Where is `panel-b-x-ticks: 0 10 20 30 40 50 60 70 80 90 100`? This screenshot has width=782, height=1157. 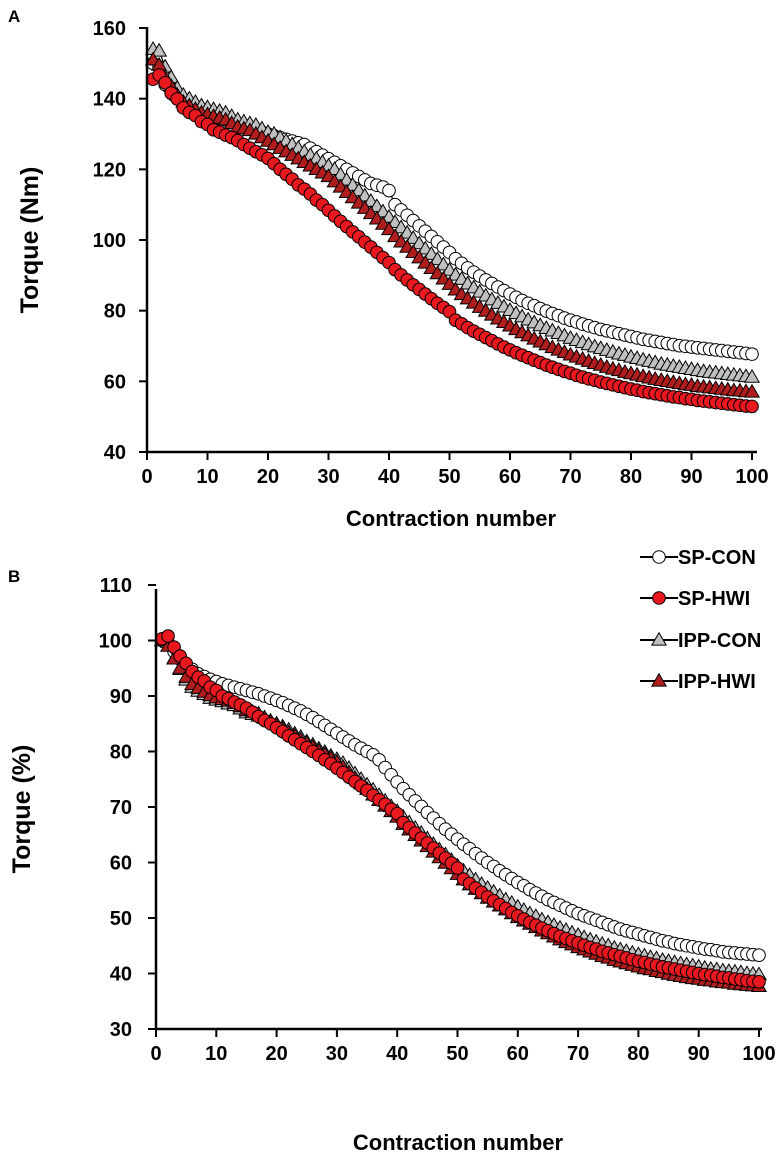 panel-b-x-ticks: 0 10 20 30 40 50 60 70 80 90 100 is located at coordinates (463, 1047).